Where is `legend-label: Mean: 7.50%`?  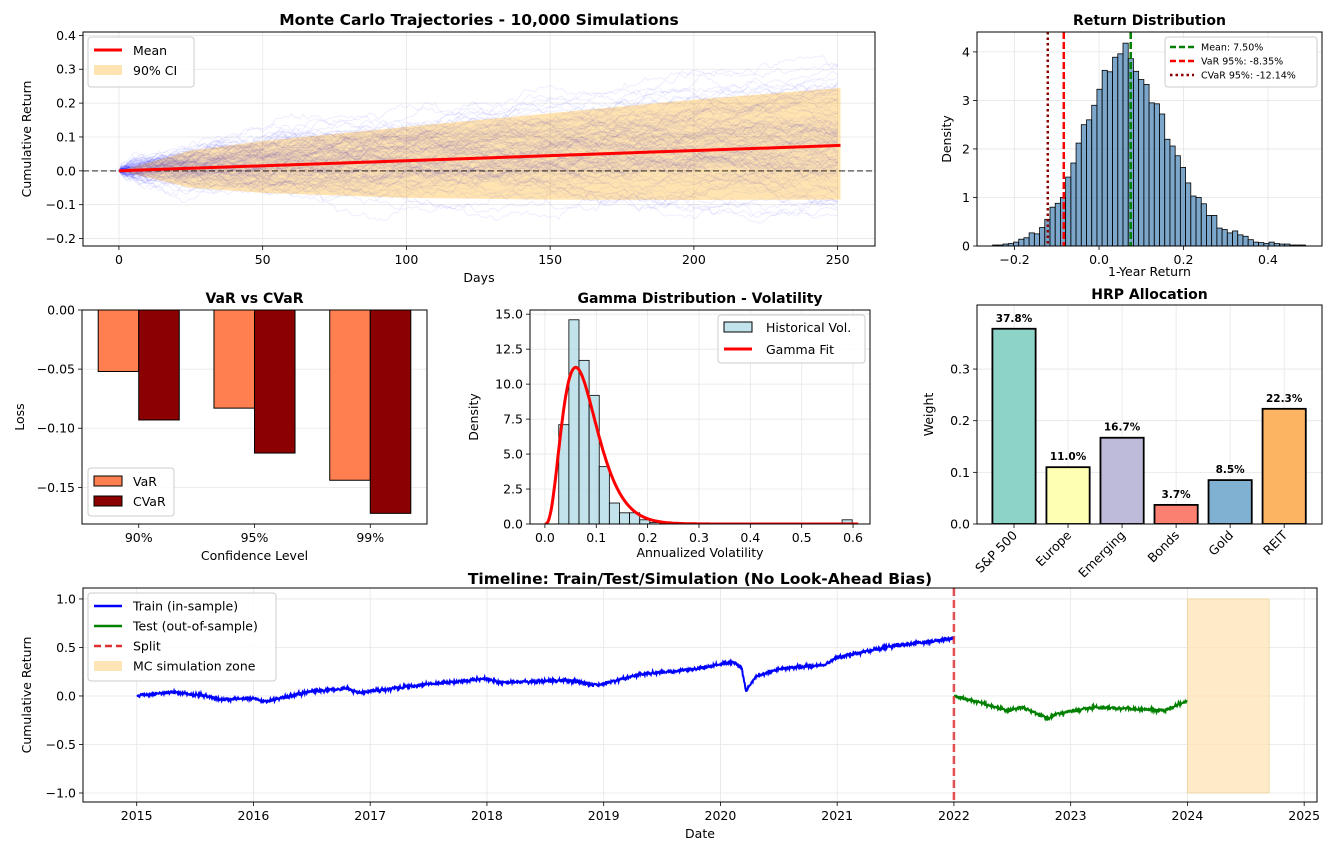
legend-label: Mean: 7.50% is located at coordinates (1232, 48).